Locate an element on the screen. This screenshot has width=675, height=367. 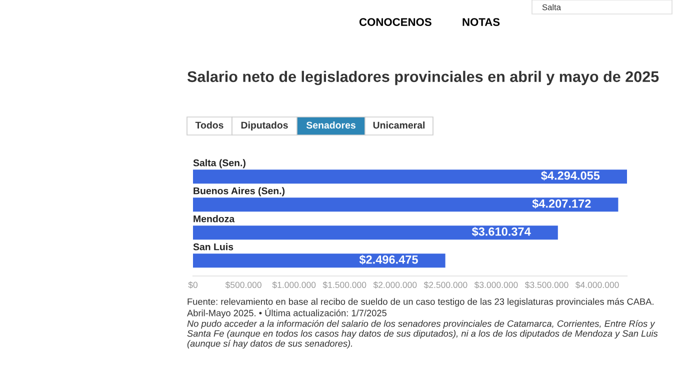
text: Diputados is located at coordinates (264, 126).